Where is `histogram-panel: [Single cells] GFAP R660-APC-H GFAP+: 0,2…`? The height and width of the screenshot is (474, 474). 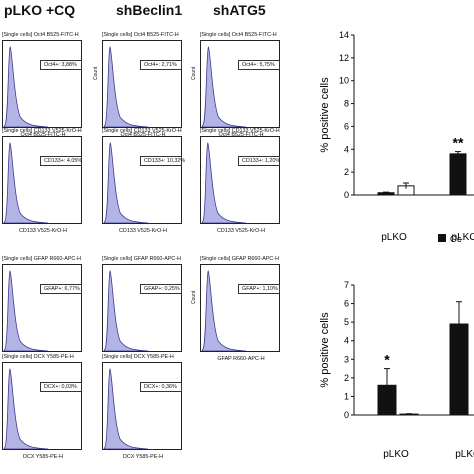 histogram-panel: [Single cells] GFAP R660-APC-H GFAP+: 0,2… is located at coordinates (143, 313).